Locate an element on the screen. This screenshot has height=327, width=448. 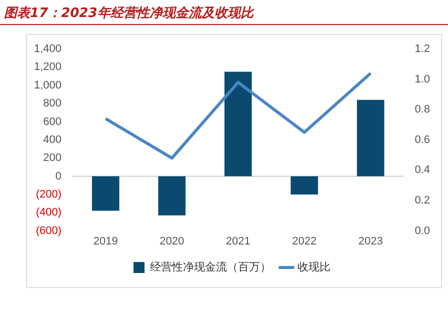
y-tick-label: 800 is located at coordinates (52, 104).